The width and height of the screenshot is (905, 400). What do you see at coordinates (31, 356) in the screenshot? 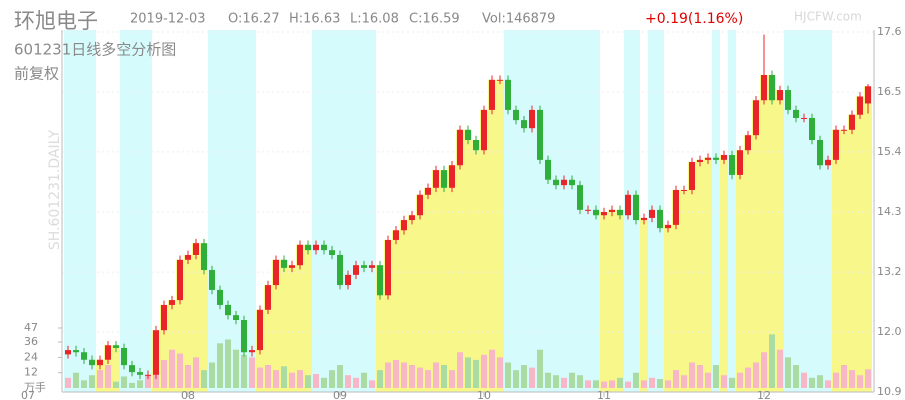
I see `volume-tick-label: 24` at bounding box center [31, 356].